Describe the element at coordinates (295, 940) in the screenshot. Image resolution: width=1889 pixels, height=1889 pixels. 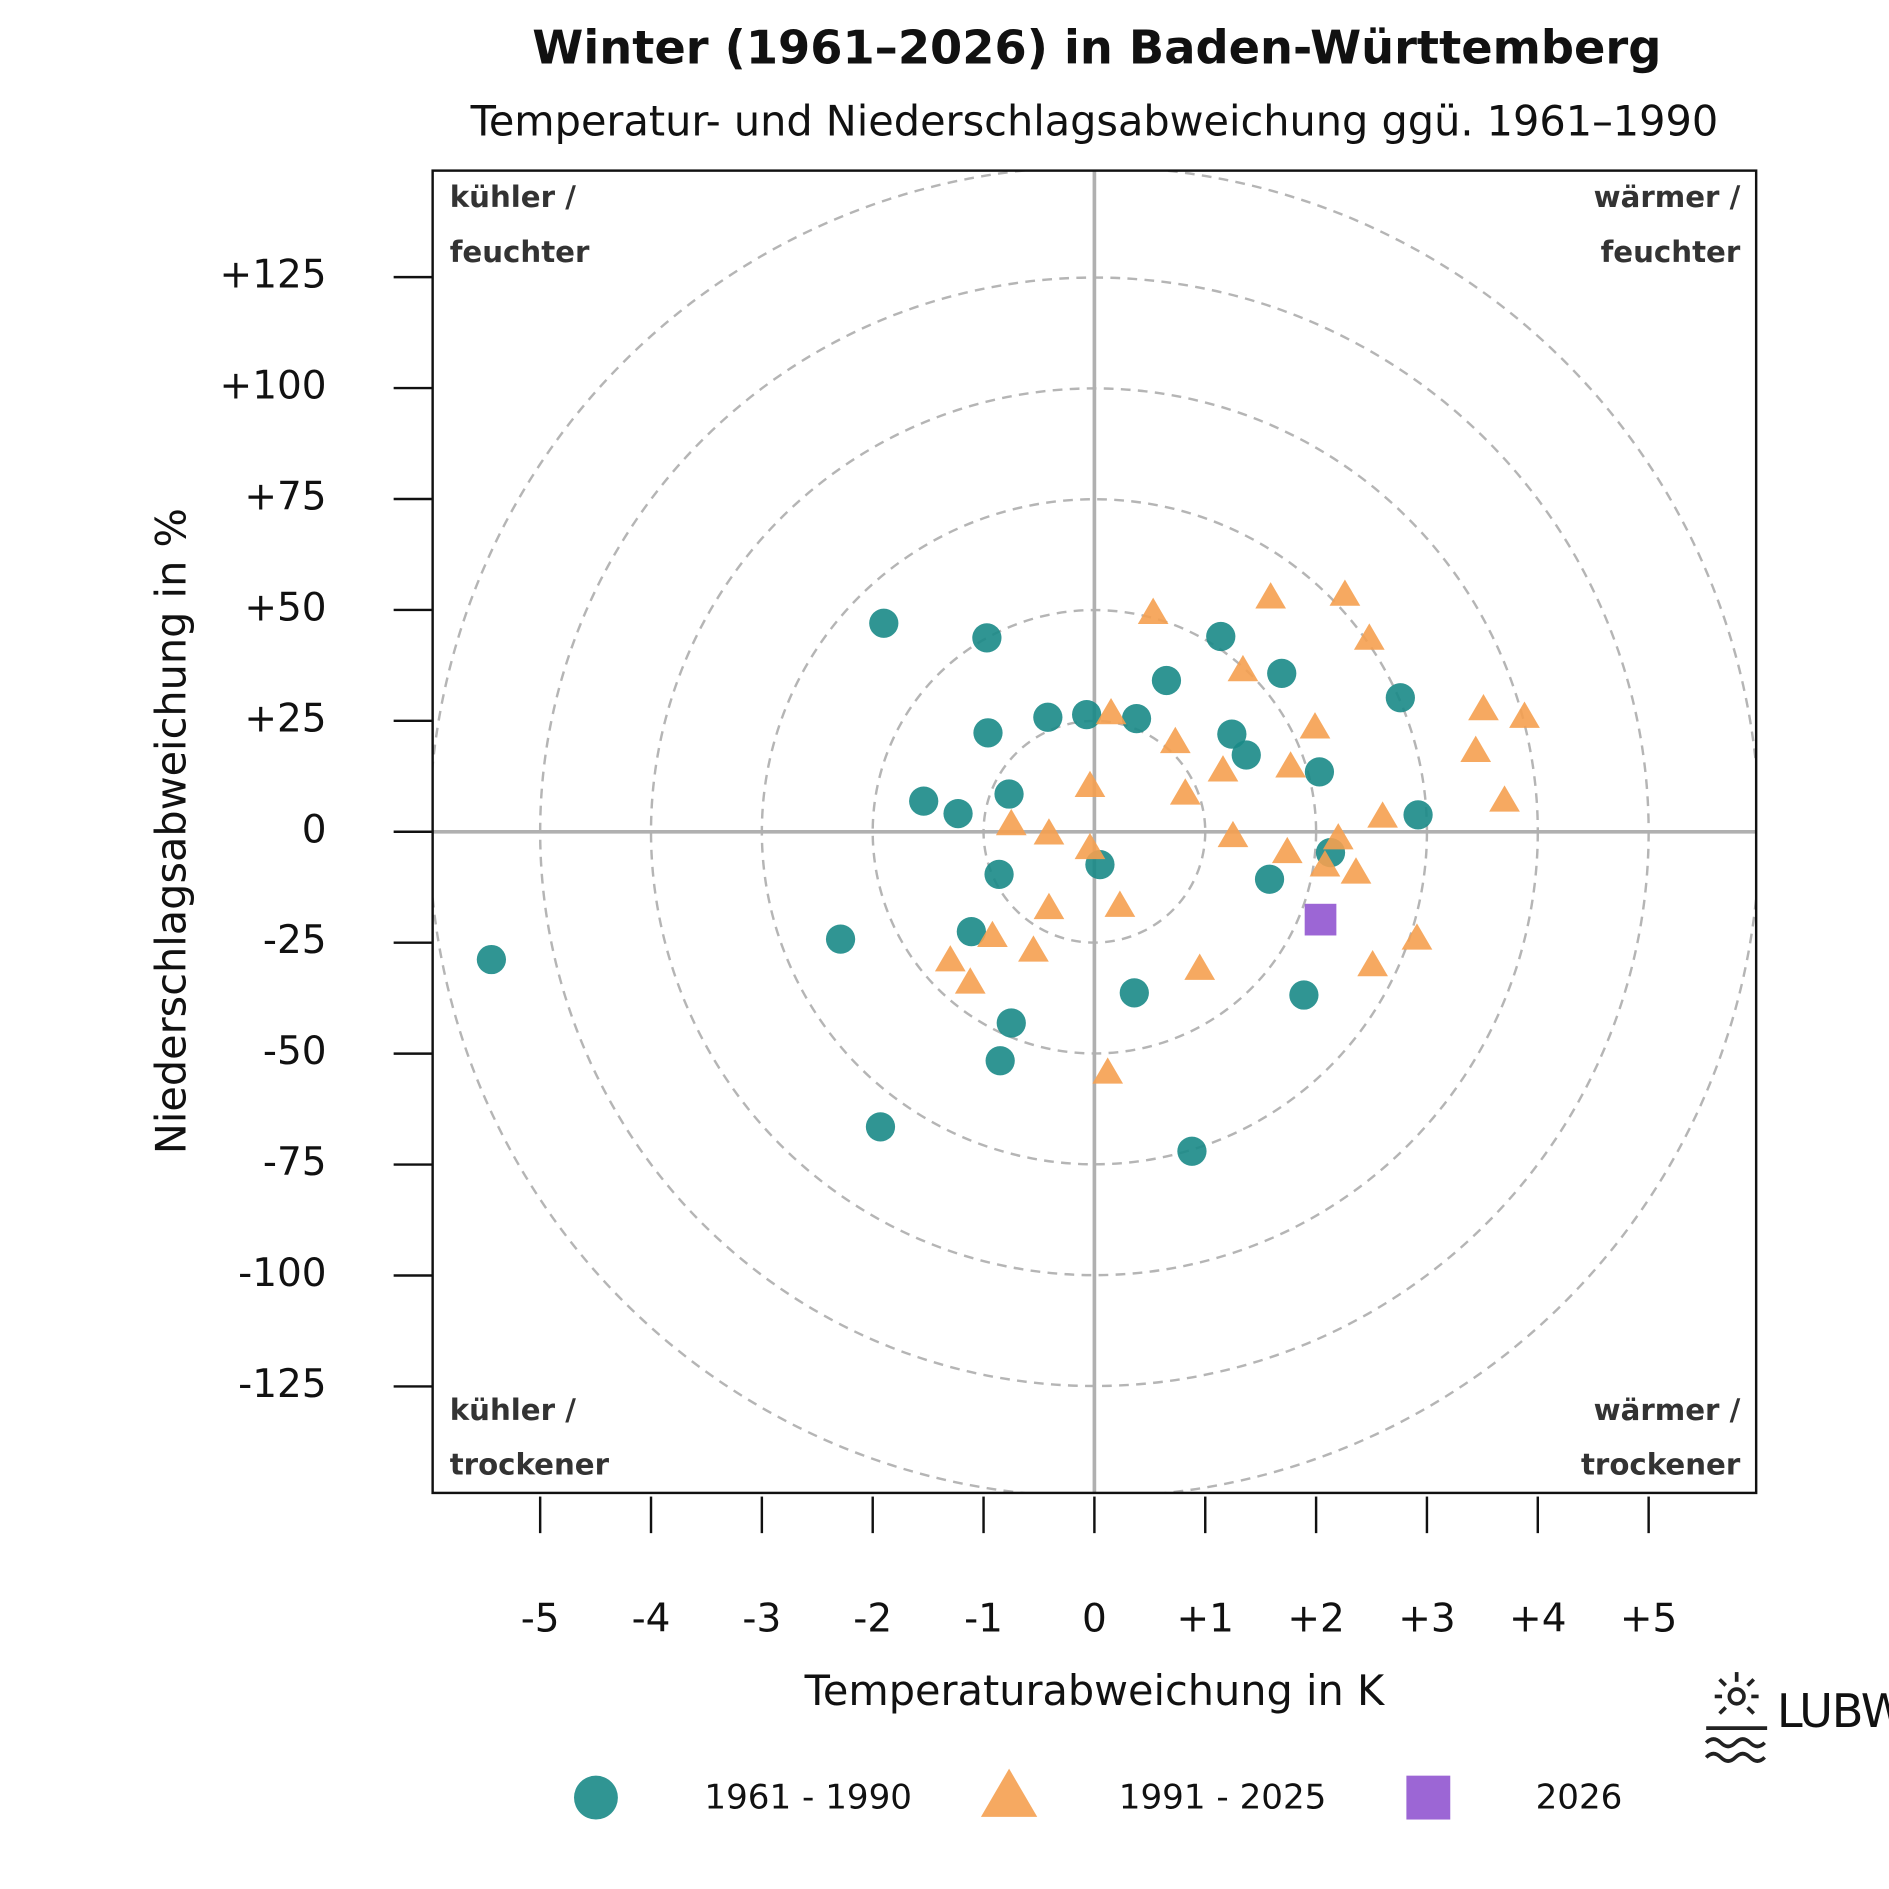
I see `y-tick-label: -25` at that location.